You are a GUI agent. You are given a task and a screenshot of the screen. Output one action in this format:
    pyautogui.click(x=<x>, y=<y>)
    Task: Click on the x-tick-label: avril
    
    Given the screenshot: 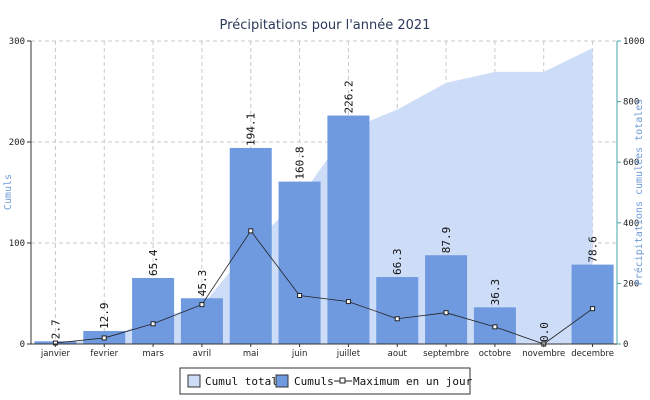 What is the action you would take?
    pyautogui.click(x=202, y=354)
    